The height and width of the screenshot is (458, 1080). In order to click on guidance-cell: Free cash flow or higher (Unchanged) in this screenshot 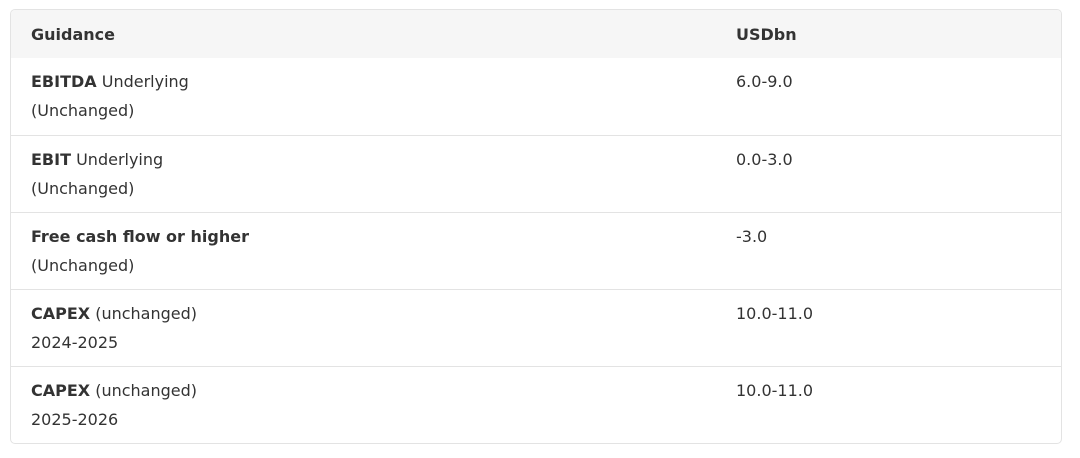, I will do `click(373, 251)`.